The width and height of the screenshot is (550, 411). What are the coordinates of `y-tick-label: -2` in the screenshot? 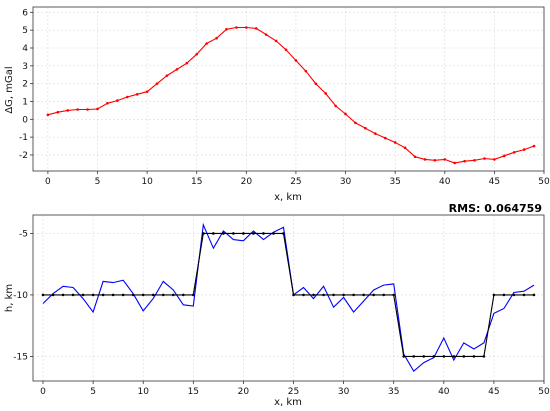 It's located at (23, 156).